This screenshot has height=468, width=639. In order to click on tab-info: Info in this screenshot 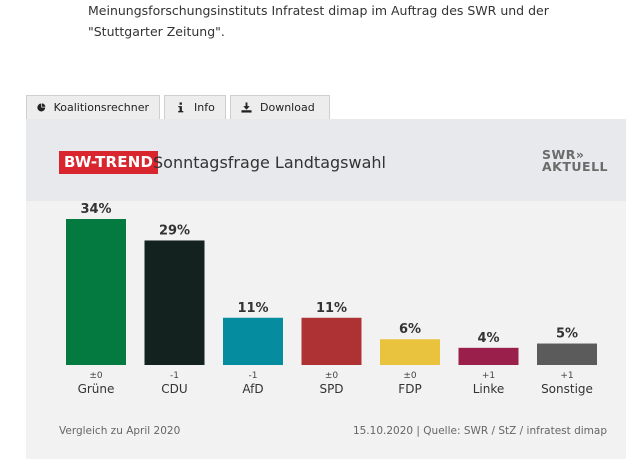, I will do `click(195, 107)`.